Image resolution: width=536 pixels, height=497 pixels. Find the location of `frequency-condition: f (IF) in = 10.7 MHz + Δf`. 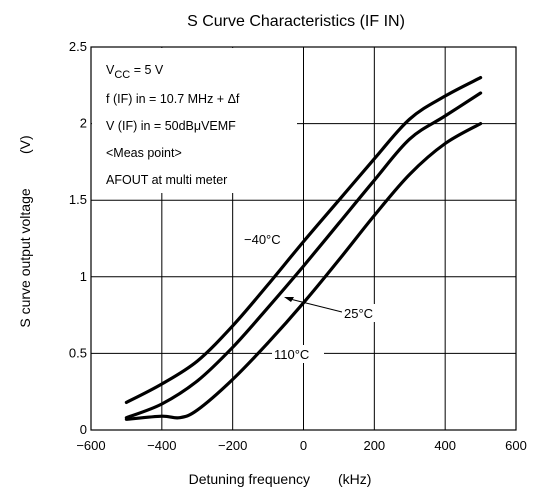

frequency-condition: f (IF) in = 10.7 MHz + Δf is located at coordinates (173, 99).